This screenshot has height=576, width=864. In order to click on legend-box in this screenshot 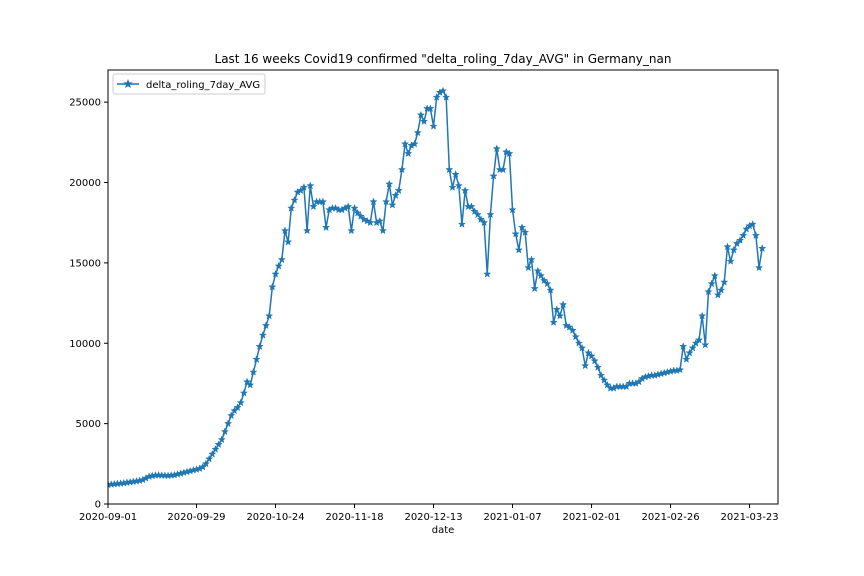, I will do `click(189, 84)`.